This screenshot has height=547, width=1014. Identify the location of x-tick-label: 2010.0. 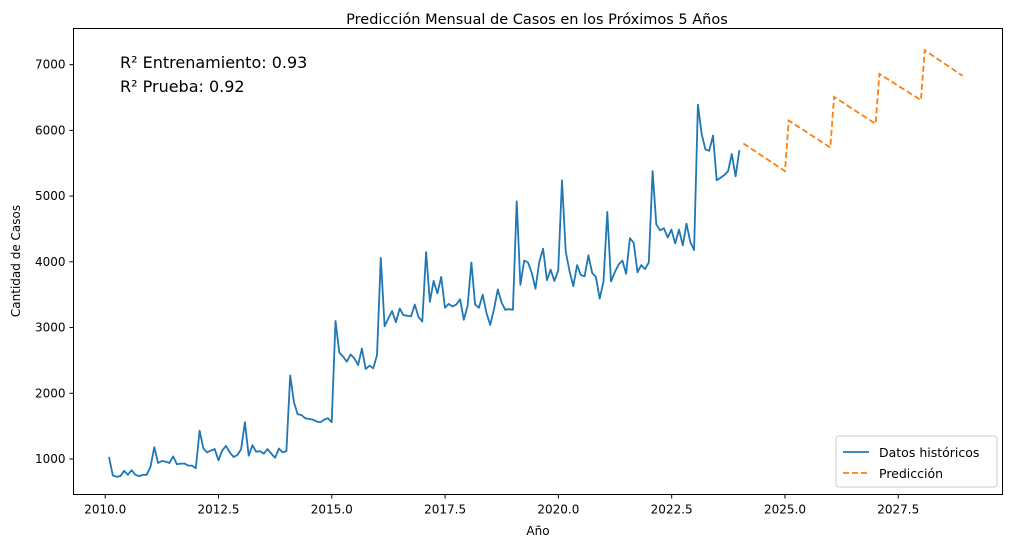
(105, 510).